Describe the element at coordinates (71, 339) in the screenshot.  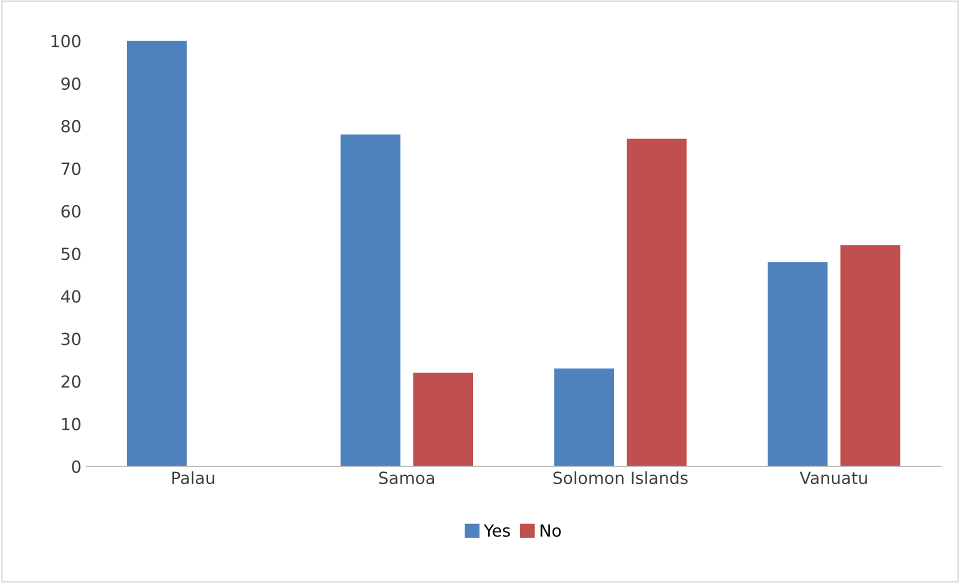
I see `y-tick-label: 30` at that location.